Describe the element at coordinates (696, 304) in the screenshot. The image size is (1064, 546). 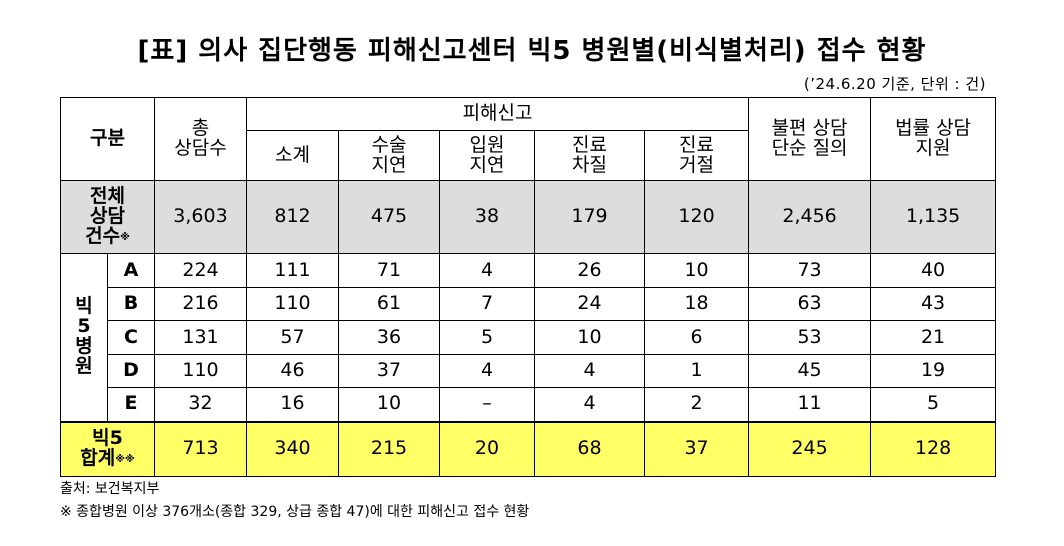
I see `table-cell: 18` at that location.